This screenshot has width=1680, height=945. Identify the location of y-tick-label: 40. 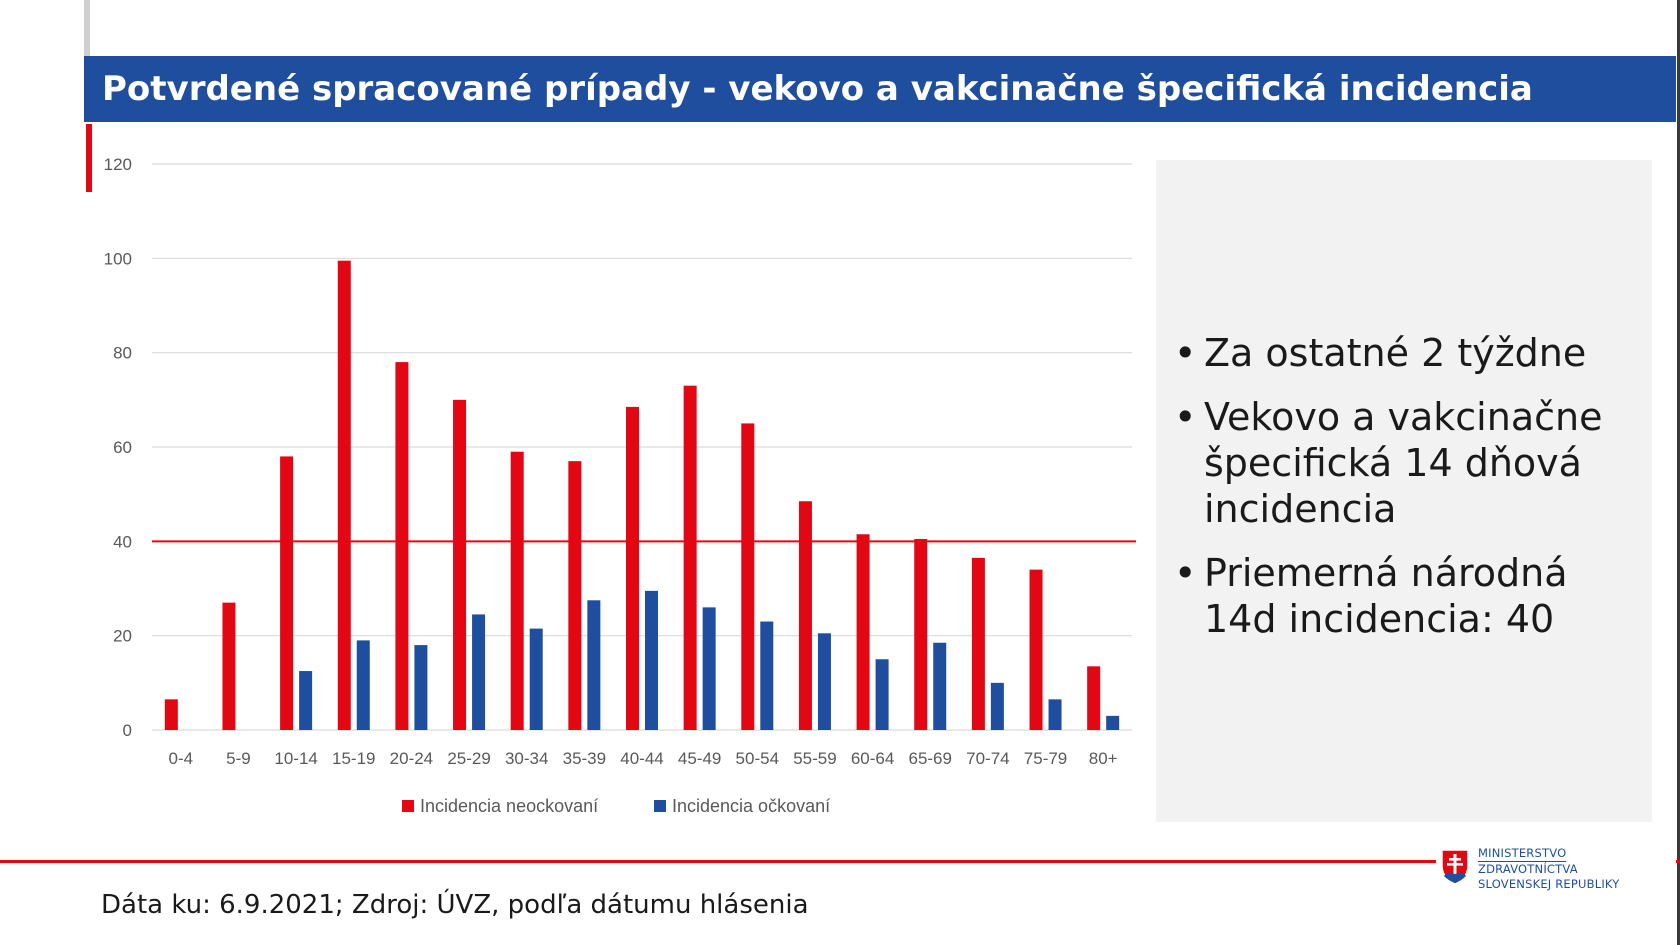
(122, 541).